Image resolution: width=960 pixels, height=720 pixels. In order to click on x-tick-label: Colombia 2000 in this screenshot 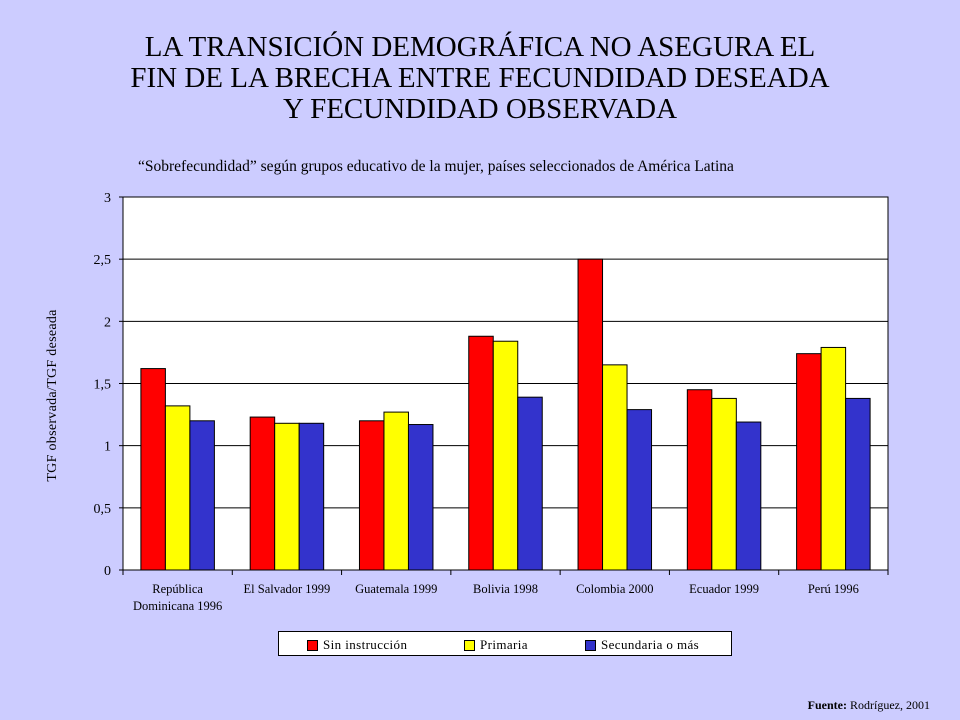, I will do `click(614, 589)`.